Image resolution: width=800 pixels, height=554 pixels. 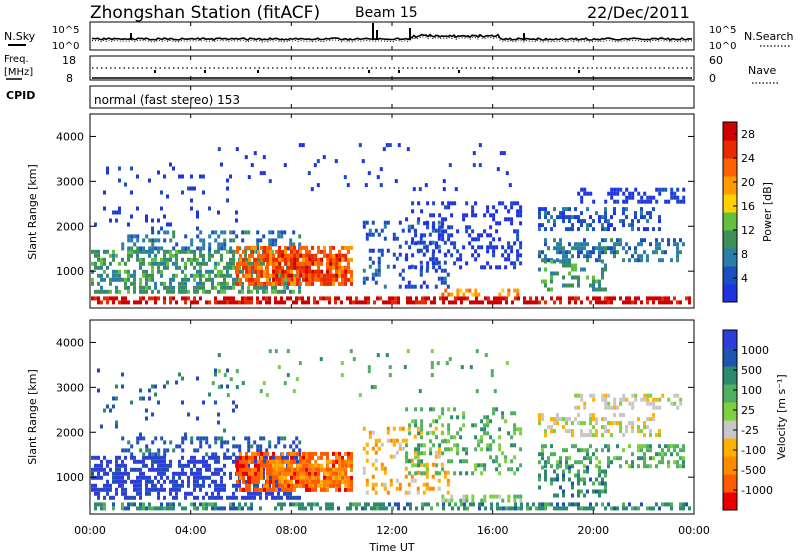 What do you see at coordinates (205, 13) in the screenshot?
I see `station-title: Zhongshan Station (fitACF)` at bounding box center [205, 13].